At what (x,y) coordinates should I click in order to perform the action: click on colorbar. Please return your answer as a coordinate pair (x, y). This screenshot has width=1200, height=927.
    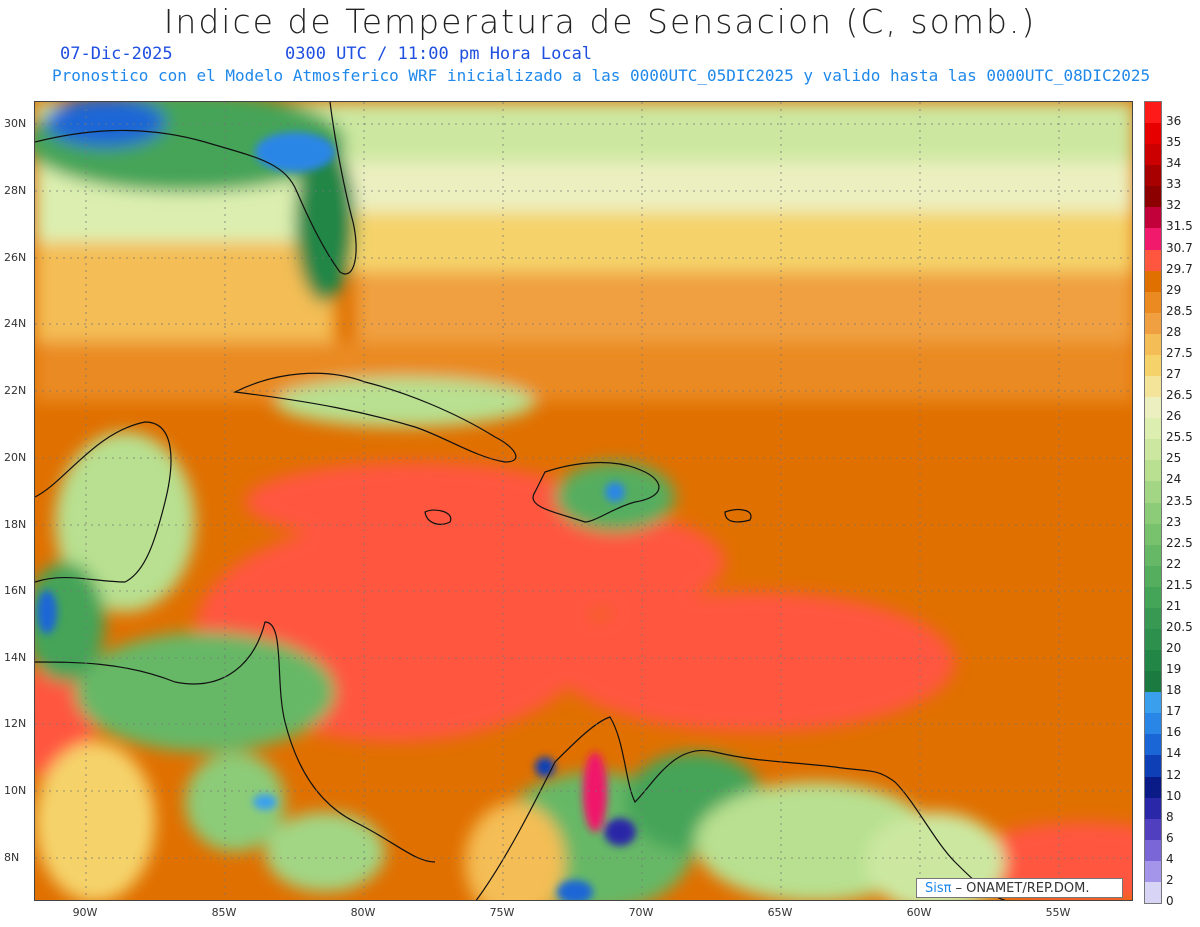
    Looking at the image, I should click on (1153, 502).